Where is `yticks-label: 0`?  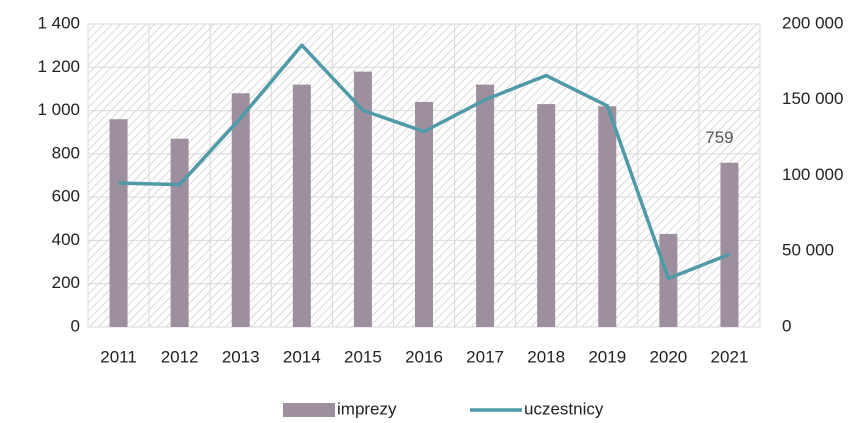
yticks-label: 0 is located at coordinates (75, 325).